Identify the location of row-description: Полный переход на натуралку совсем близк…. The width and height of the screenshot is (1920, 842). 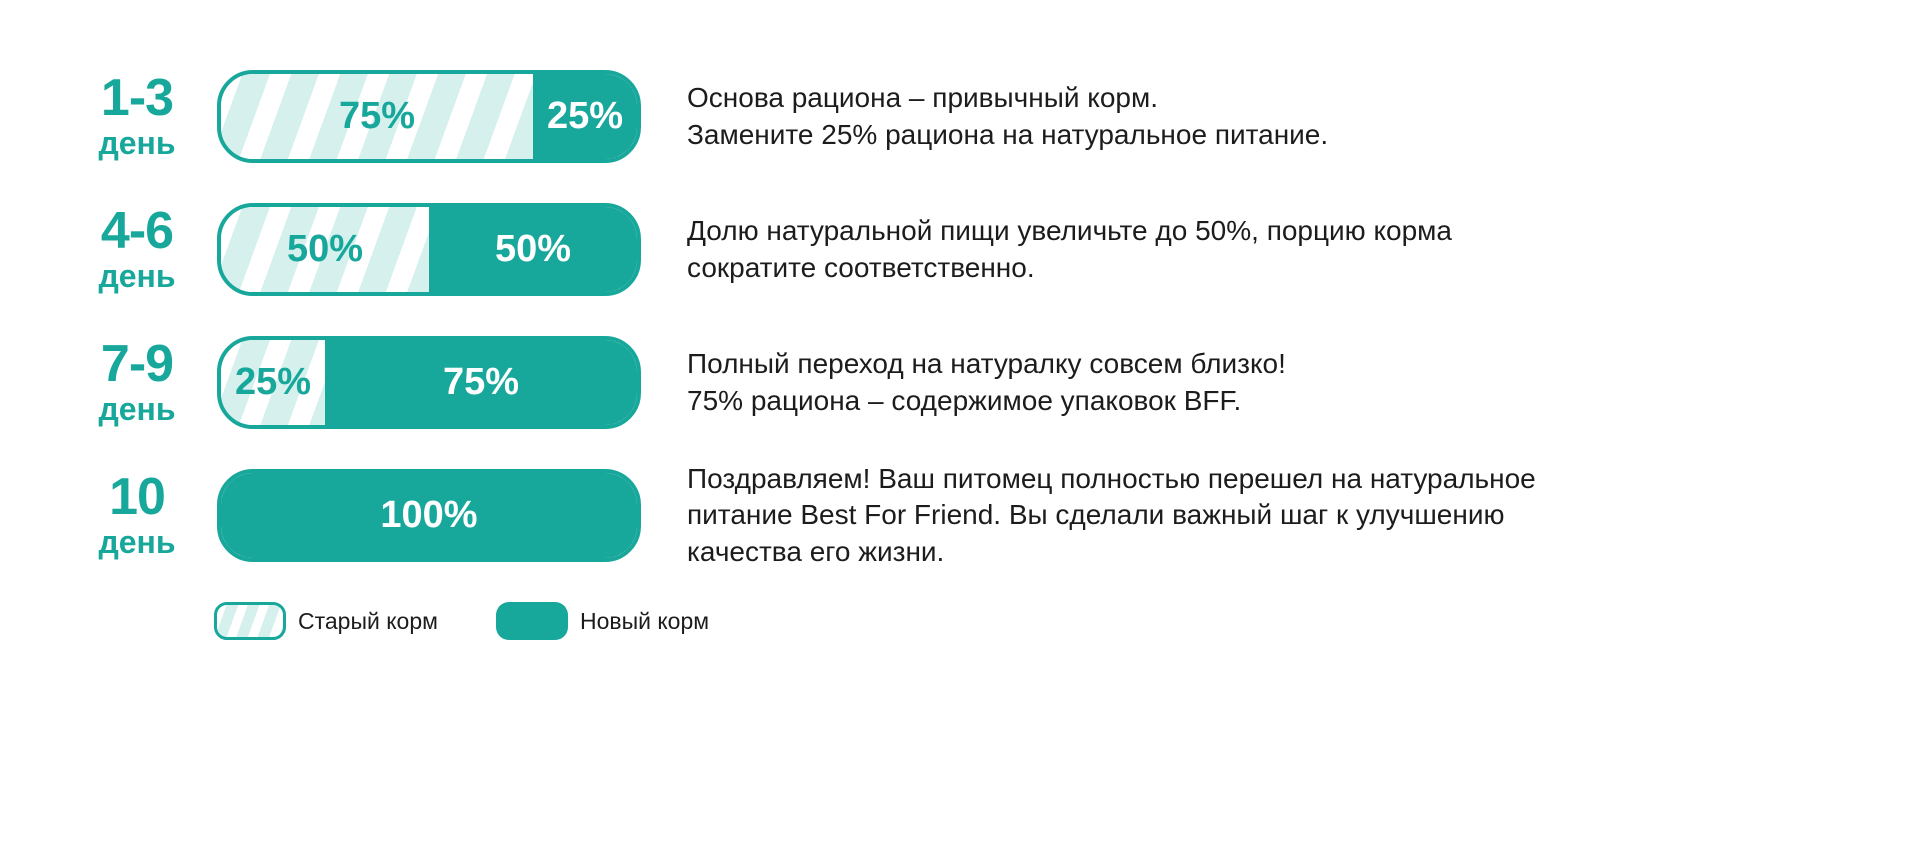
(986, 382).